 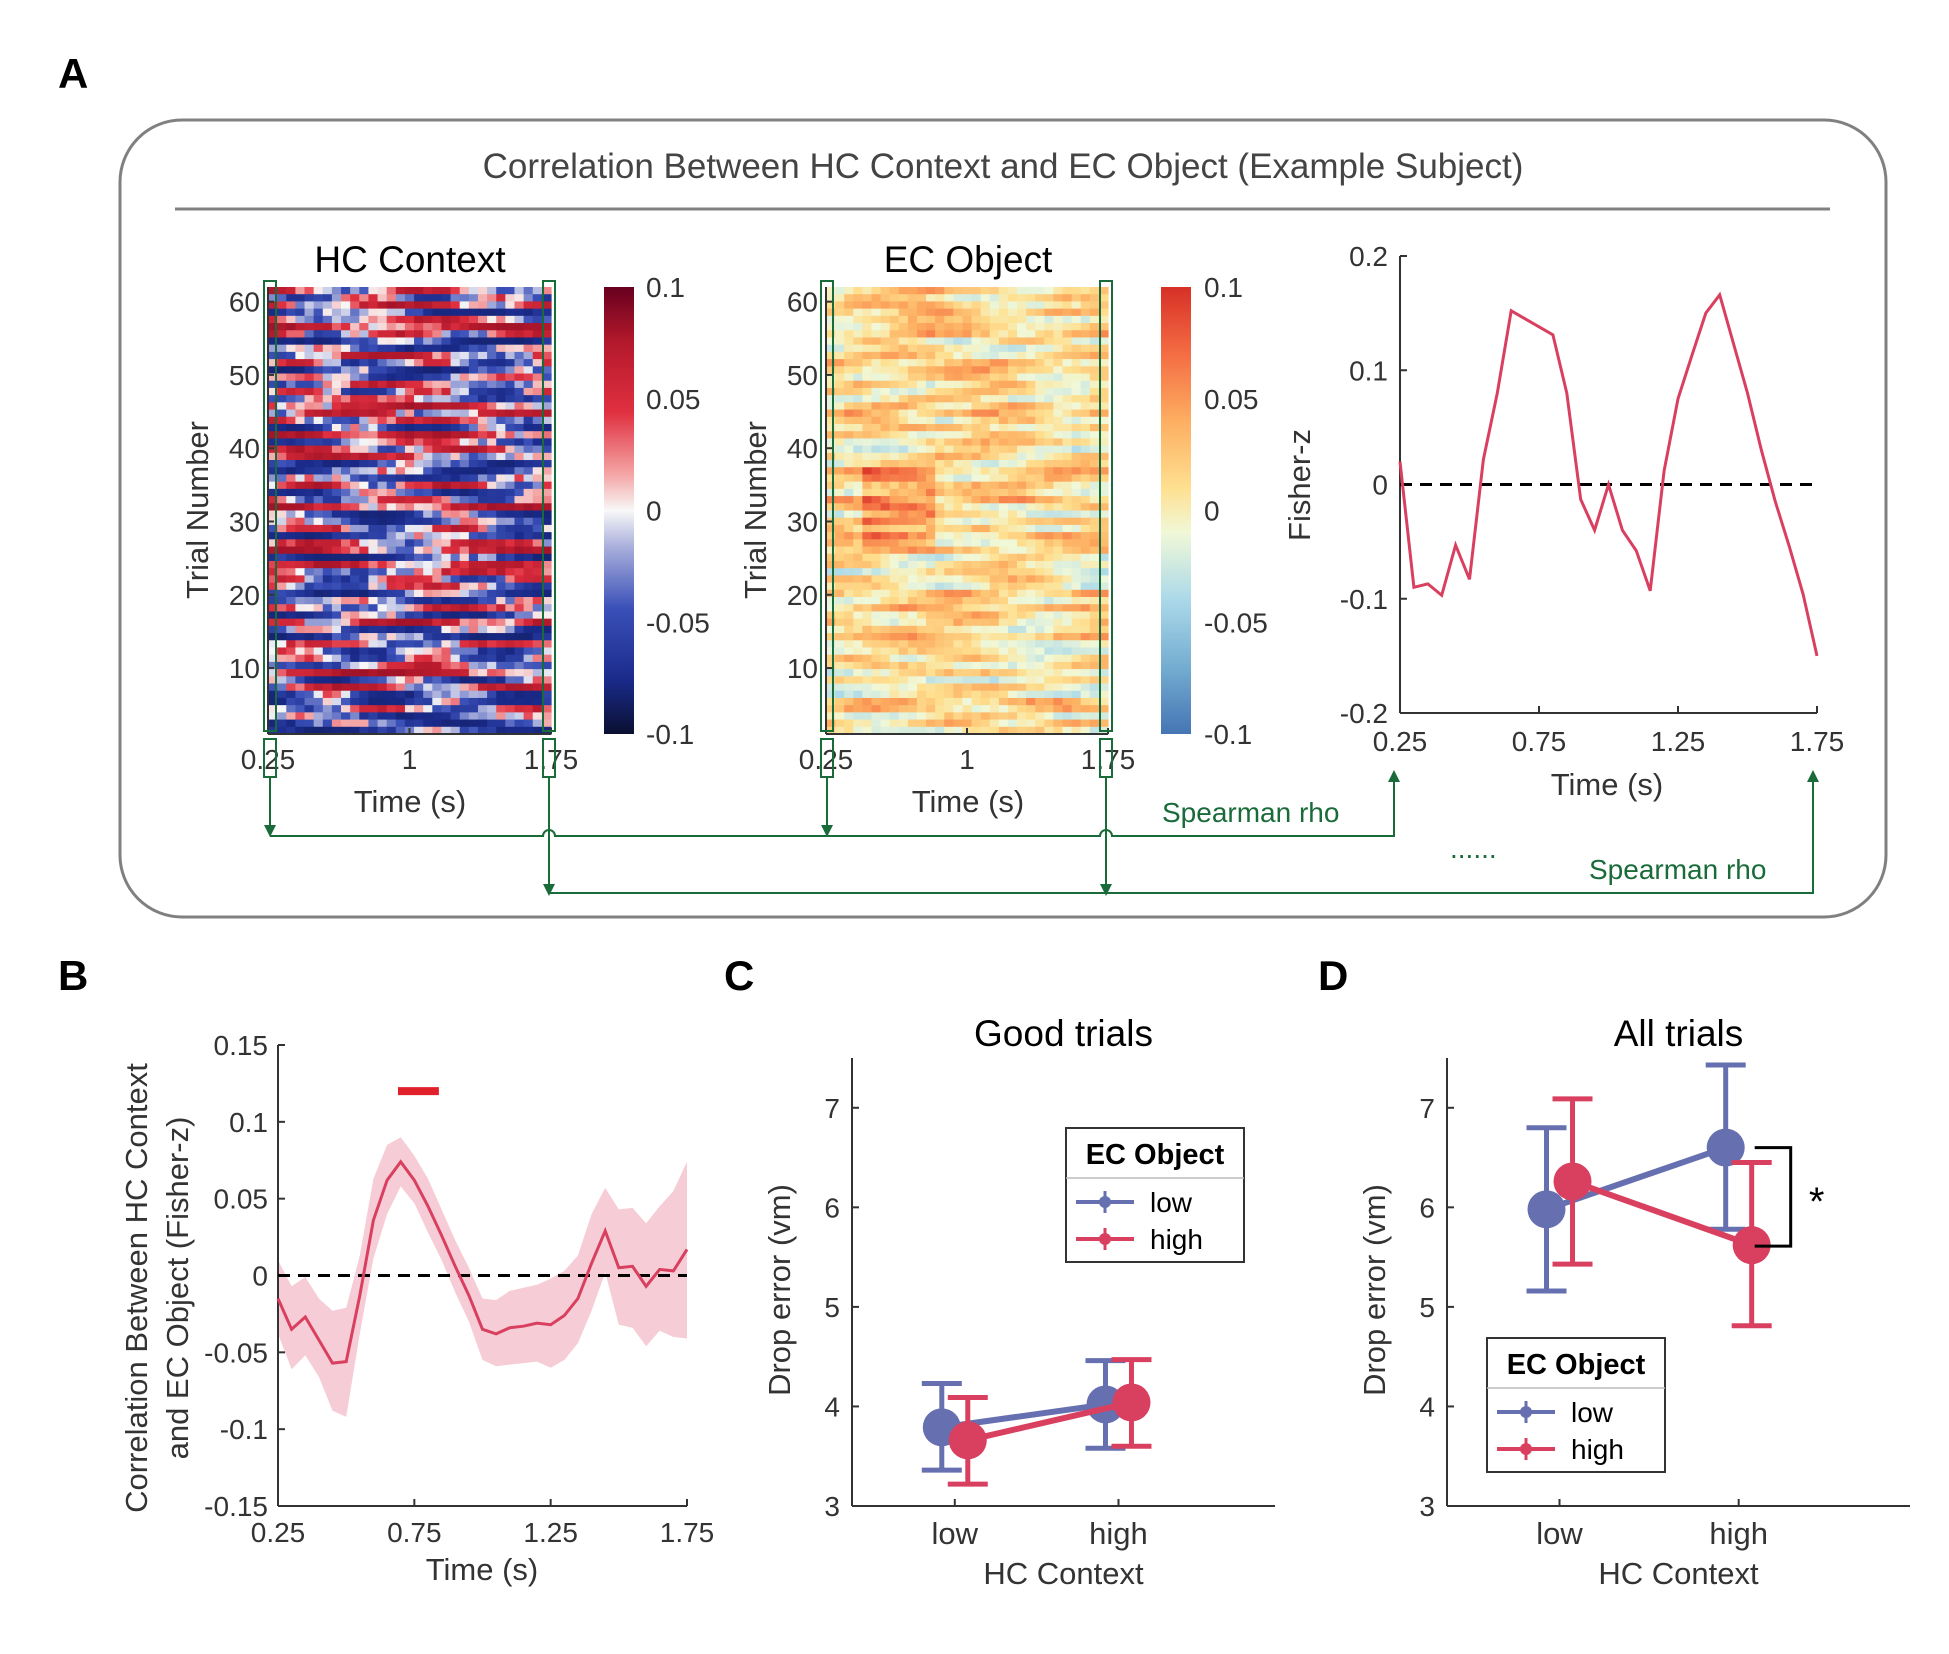 What do you see at coordinates (244, 668) in the screenshot?
I see `heatmap-y-tick-label: 10` at bounding box center [244, 668].